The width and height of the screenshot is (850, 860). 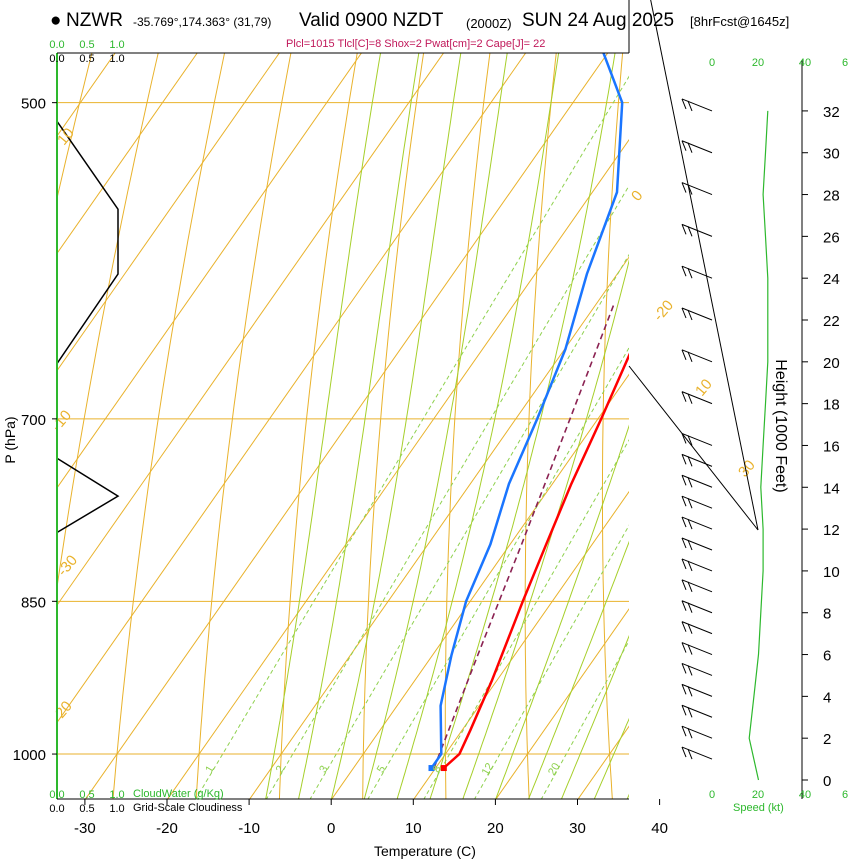 I want to click on mixing-ratio-label: 2, so click(x=280, y=769).